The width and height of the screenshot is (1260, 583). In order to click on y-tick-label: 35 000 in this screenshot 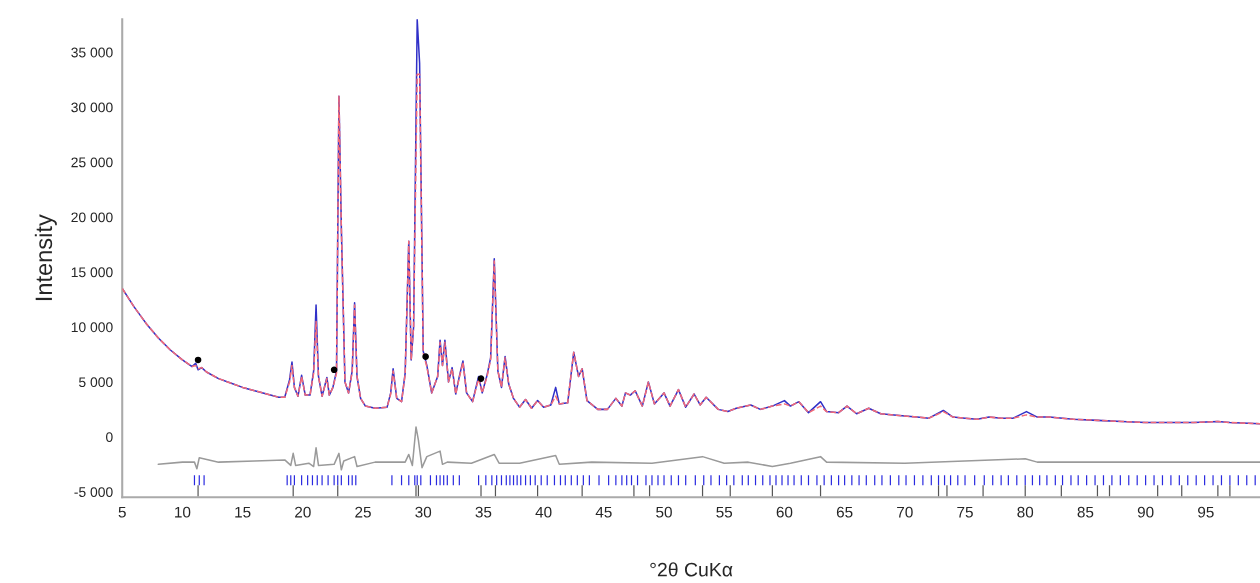, I will do `click(92, 52)`.